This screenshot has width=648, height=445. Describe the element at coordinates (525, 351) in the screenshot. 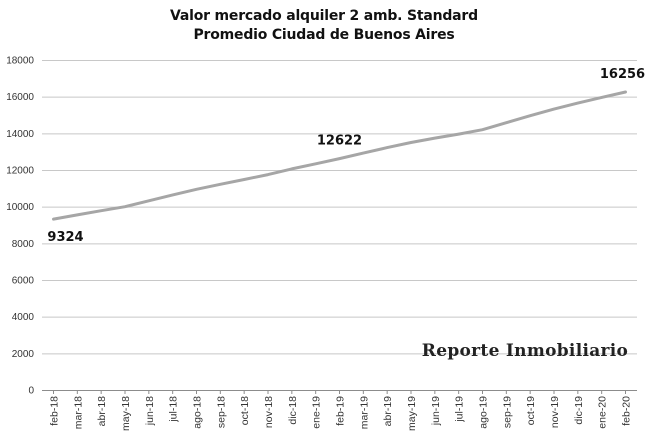

I see `watermark-logo: Reporte Inmobiliario` at that location.